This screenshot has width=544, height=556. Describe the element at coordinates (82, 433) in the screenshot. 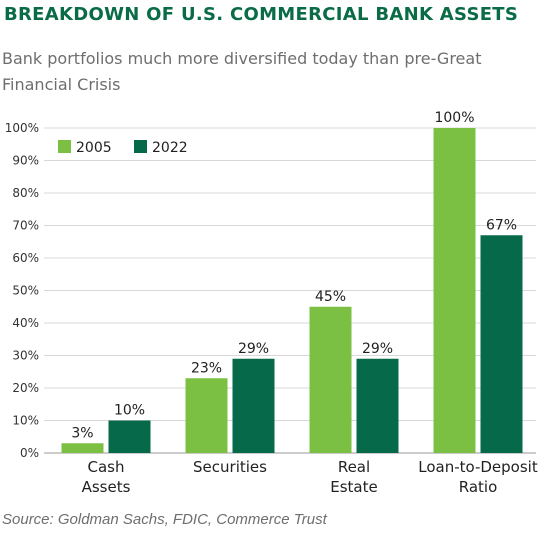

I see `data-label: 3%` at that location.